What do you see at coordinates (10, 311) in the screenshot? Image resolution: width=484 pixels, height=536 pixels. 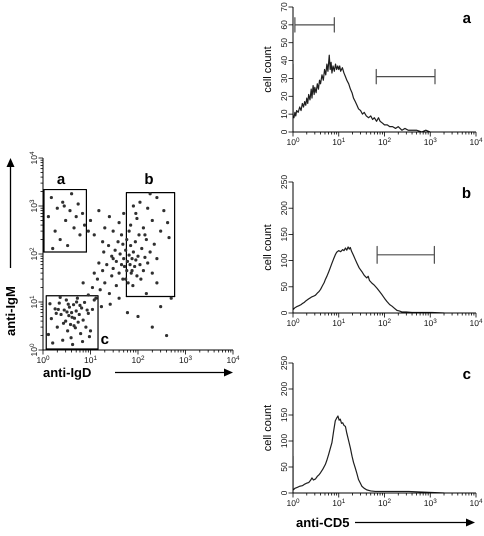 I see `y-axis-title: anti-IgM` at bounding box center [10, 311].